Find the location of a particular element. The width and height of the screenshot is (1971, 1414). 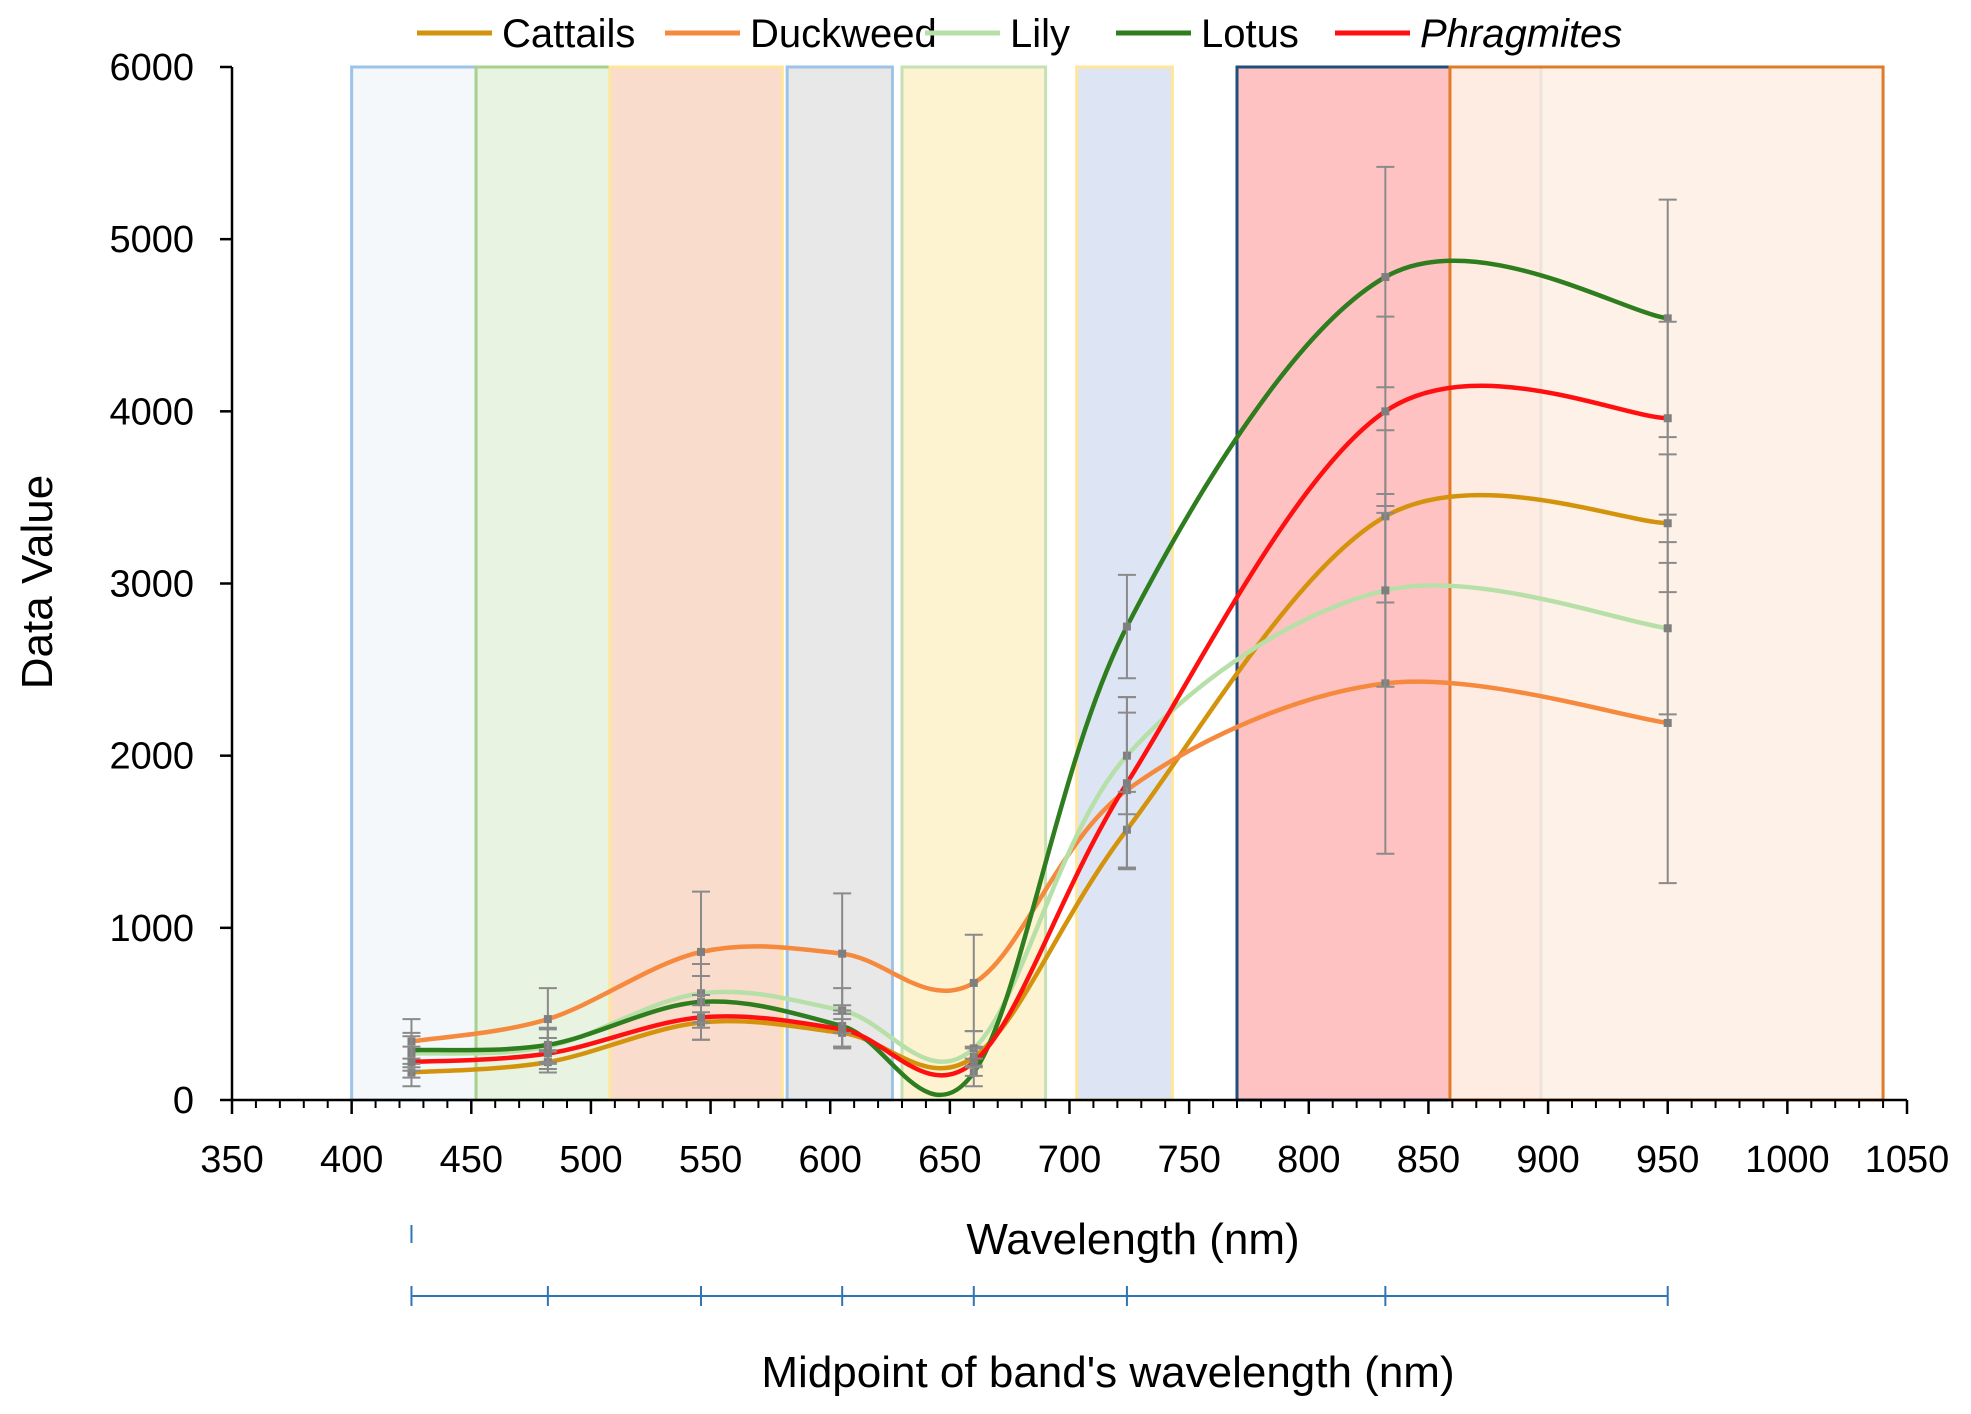

y-tick-label: 2000 is located at coordinates (151, 757).